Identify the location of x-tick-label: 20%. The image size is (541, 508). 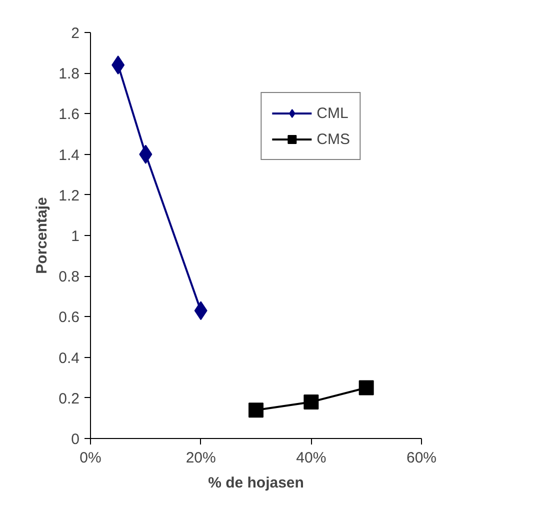
(201, 458).